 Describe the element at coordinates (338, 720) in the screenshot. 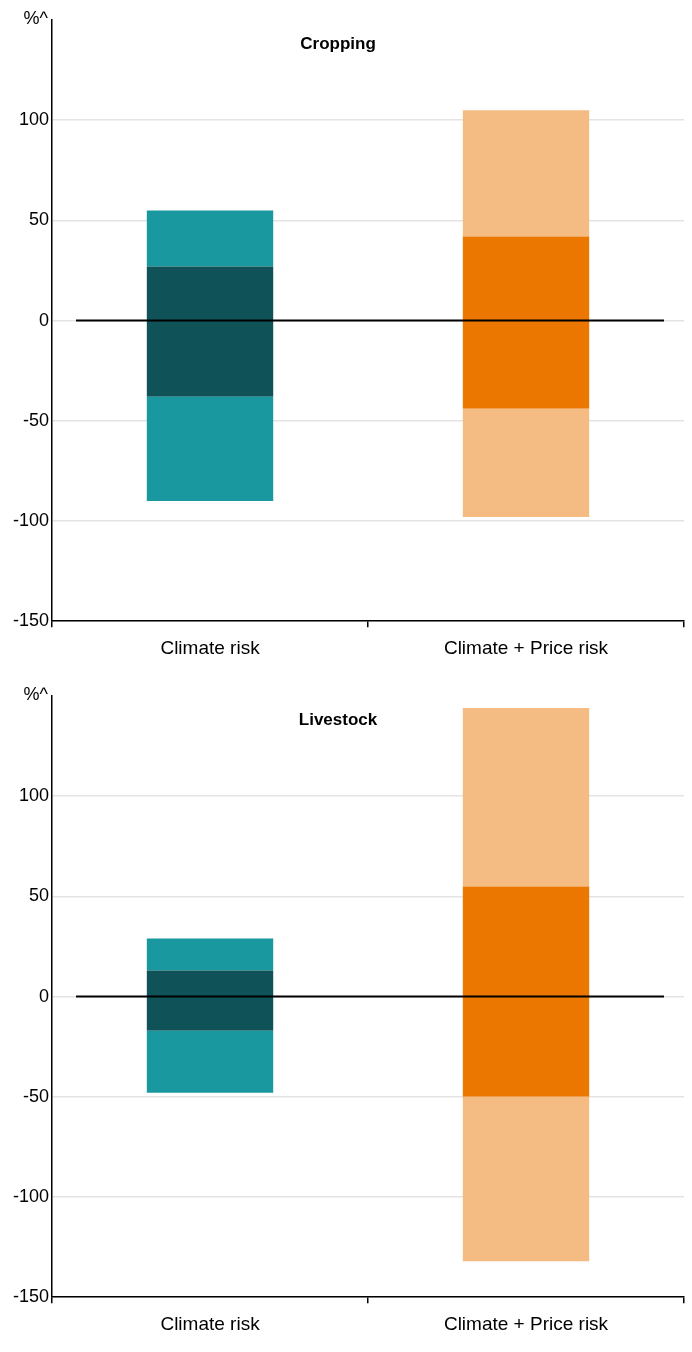

I see `text: Livestock` at that location.